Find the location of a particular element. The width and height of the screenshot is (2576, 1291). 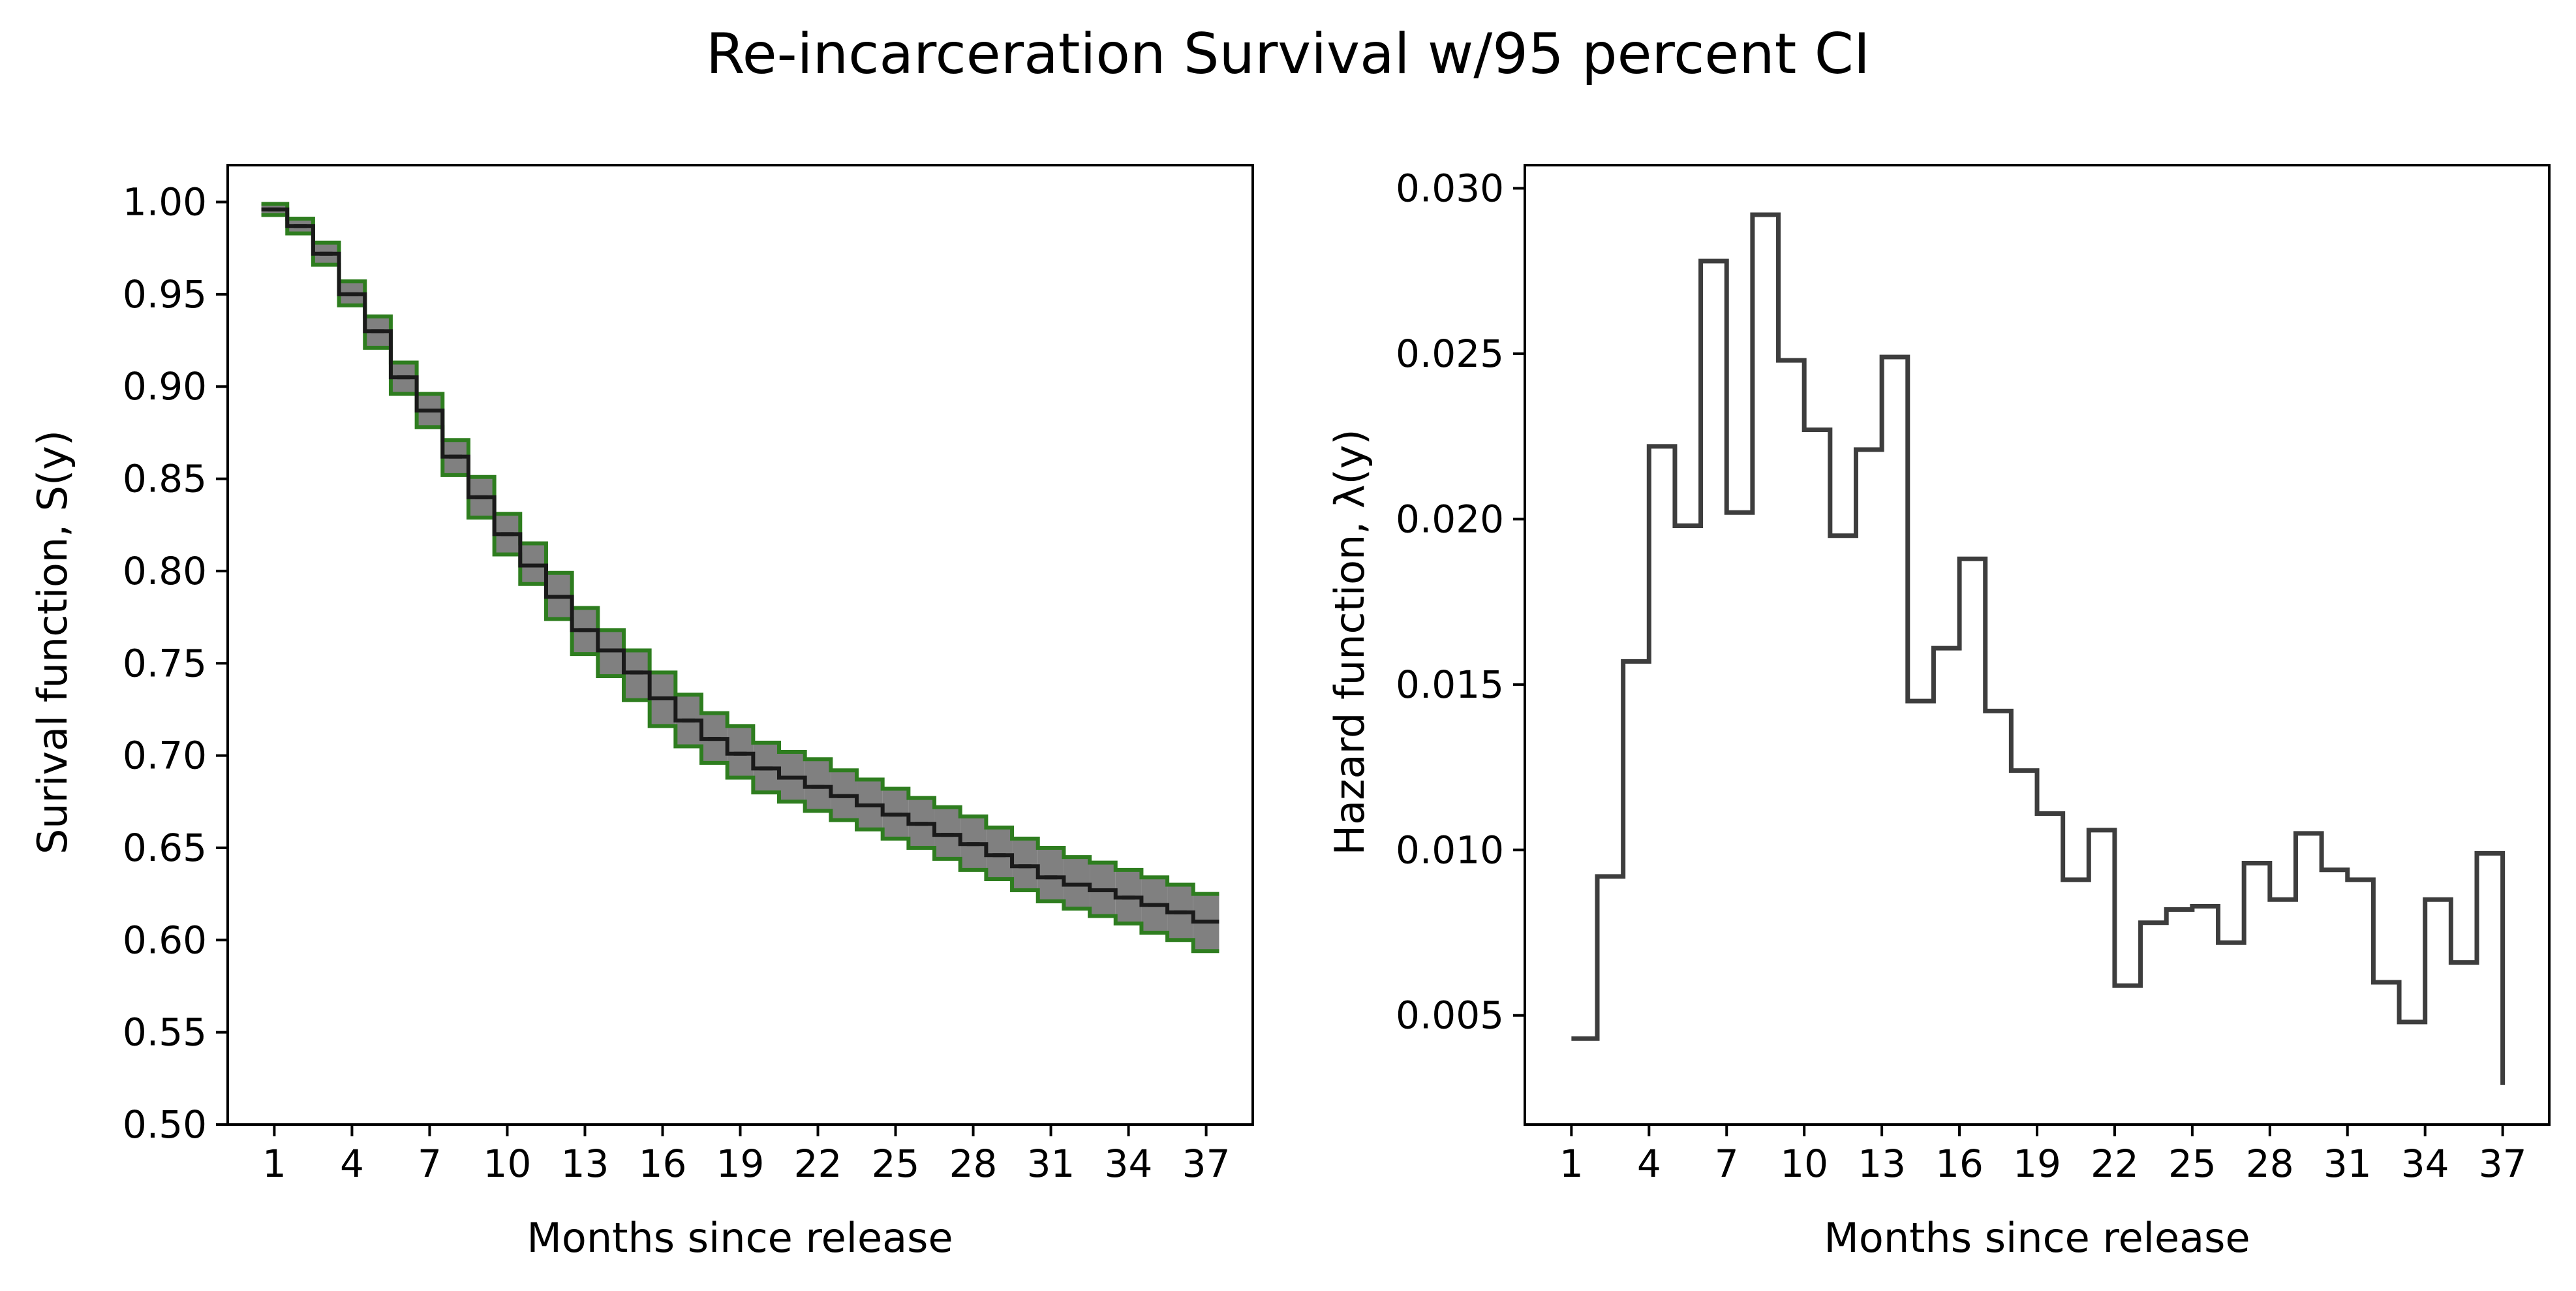

survival-x-tick-label: 25 is located at coordinates (896, 1164).